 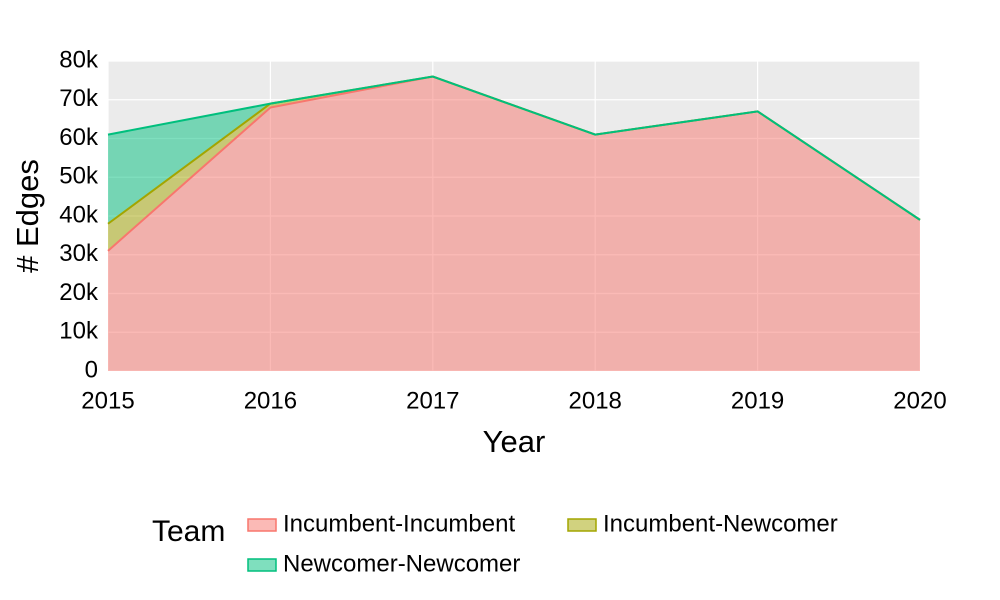 I want to click on y-tick-label: 20k, so click(x=79, y=292).